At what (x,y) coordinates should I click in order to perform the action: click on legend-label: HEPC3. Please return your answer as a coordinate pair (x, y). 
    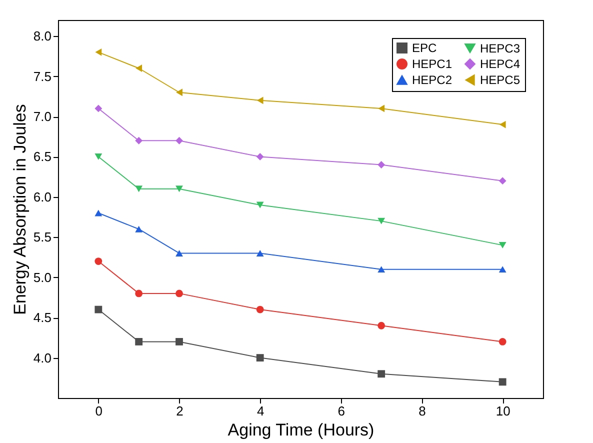
    Looking at the image, I should click on (500, 48).